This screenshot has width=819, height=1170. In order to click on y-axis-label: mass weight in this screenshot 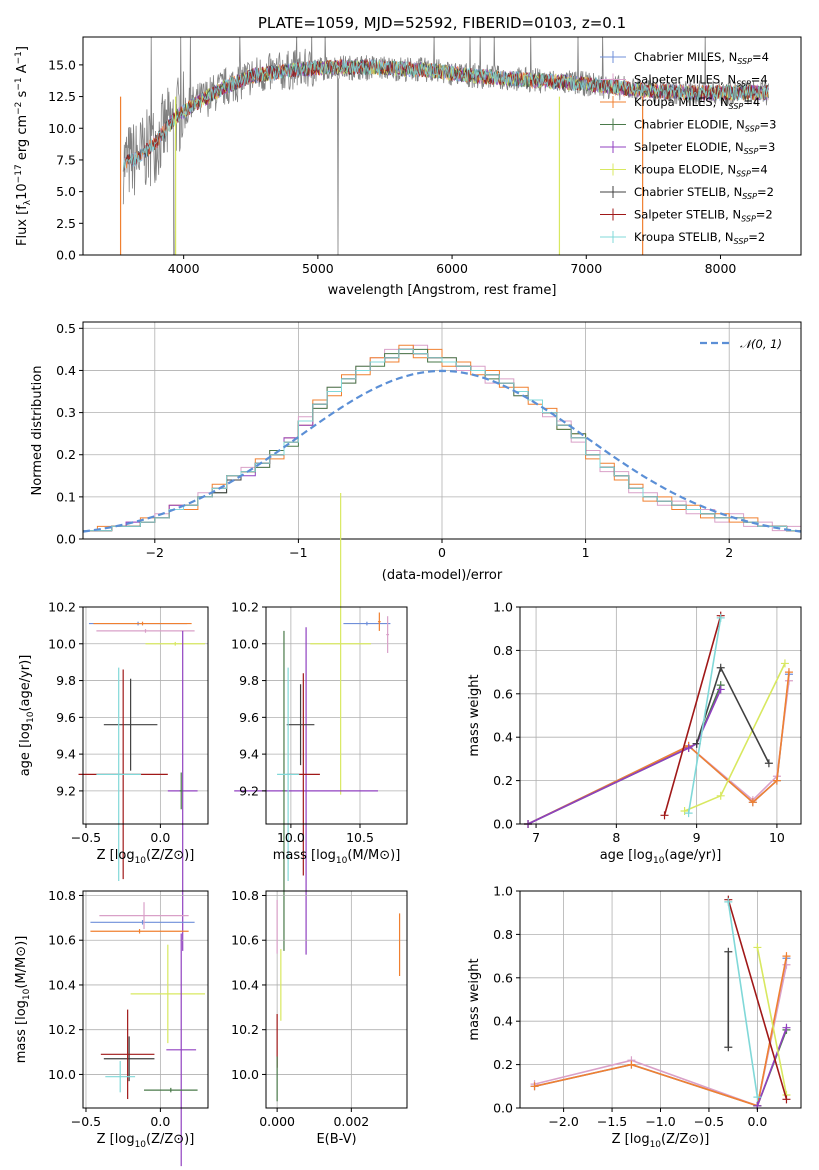, I will do `click(474, 715)`.